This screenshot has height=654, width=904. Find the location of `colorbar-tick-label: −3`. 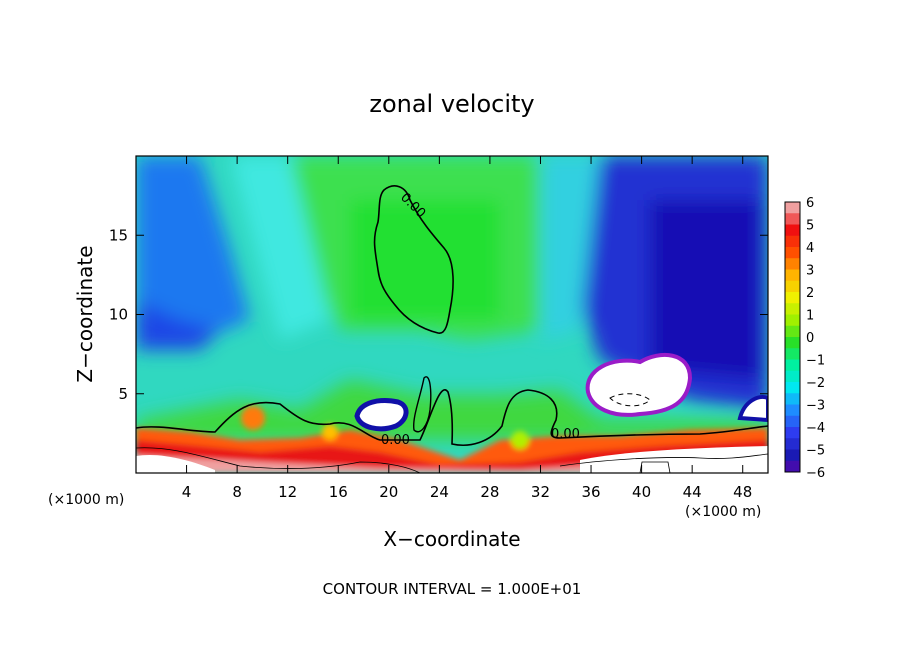

colorbar-tick-label: −3 is located at coordinates (815, 406).